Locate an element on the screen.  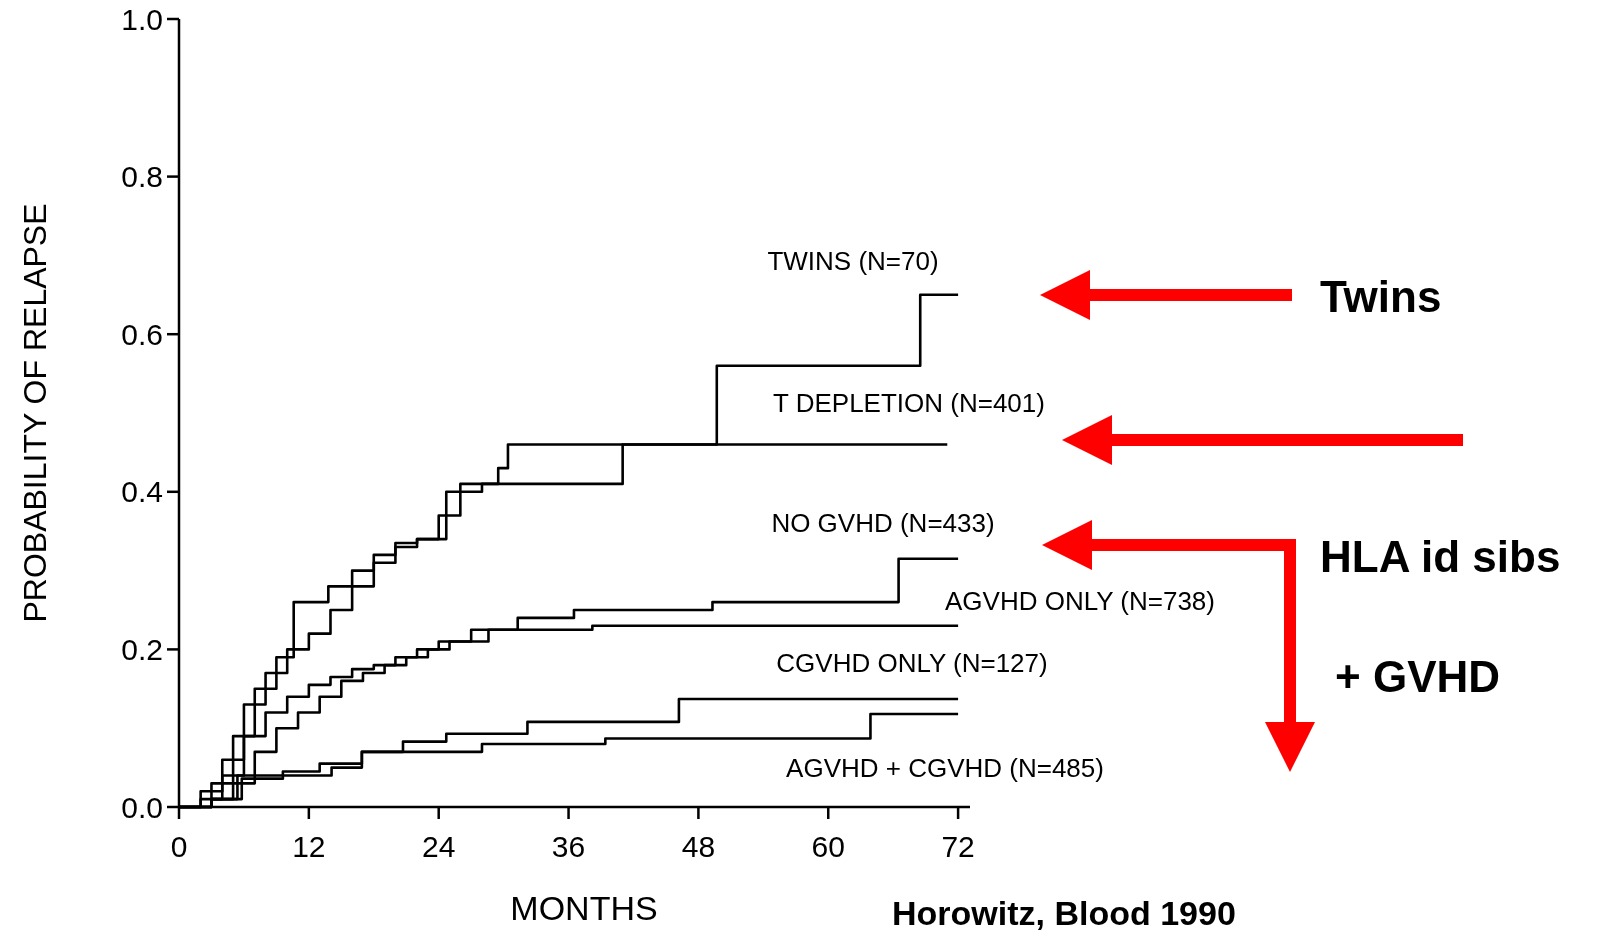
x-axis-title: MONTHS is located at coordinates (584, 908).